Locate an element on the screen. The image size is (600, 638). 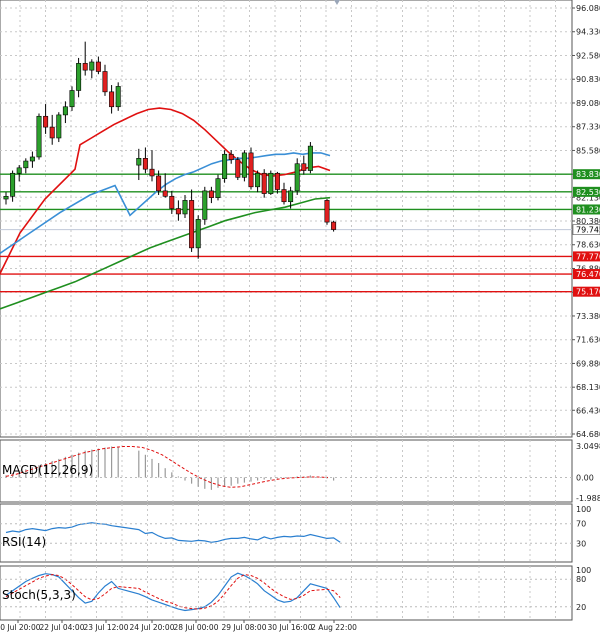
stoch-d-path is located at coordinates (173, 592).